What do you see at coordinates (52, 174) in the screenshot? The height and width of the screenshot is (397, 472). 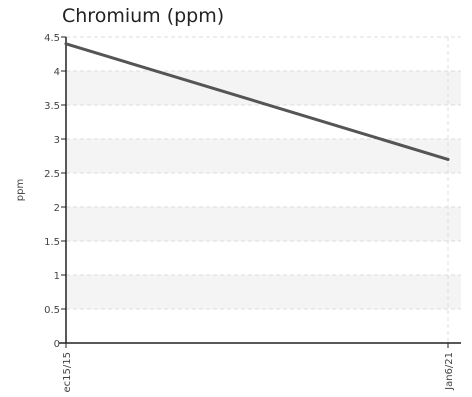 I see `y-tick-label: 2.5` at bounding box center [52, 174].